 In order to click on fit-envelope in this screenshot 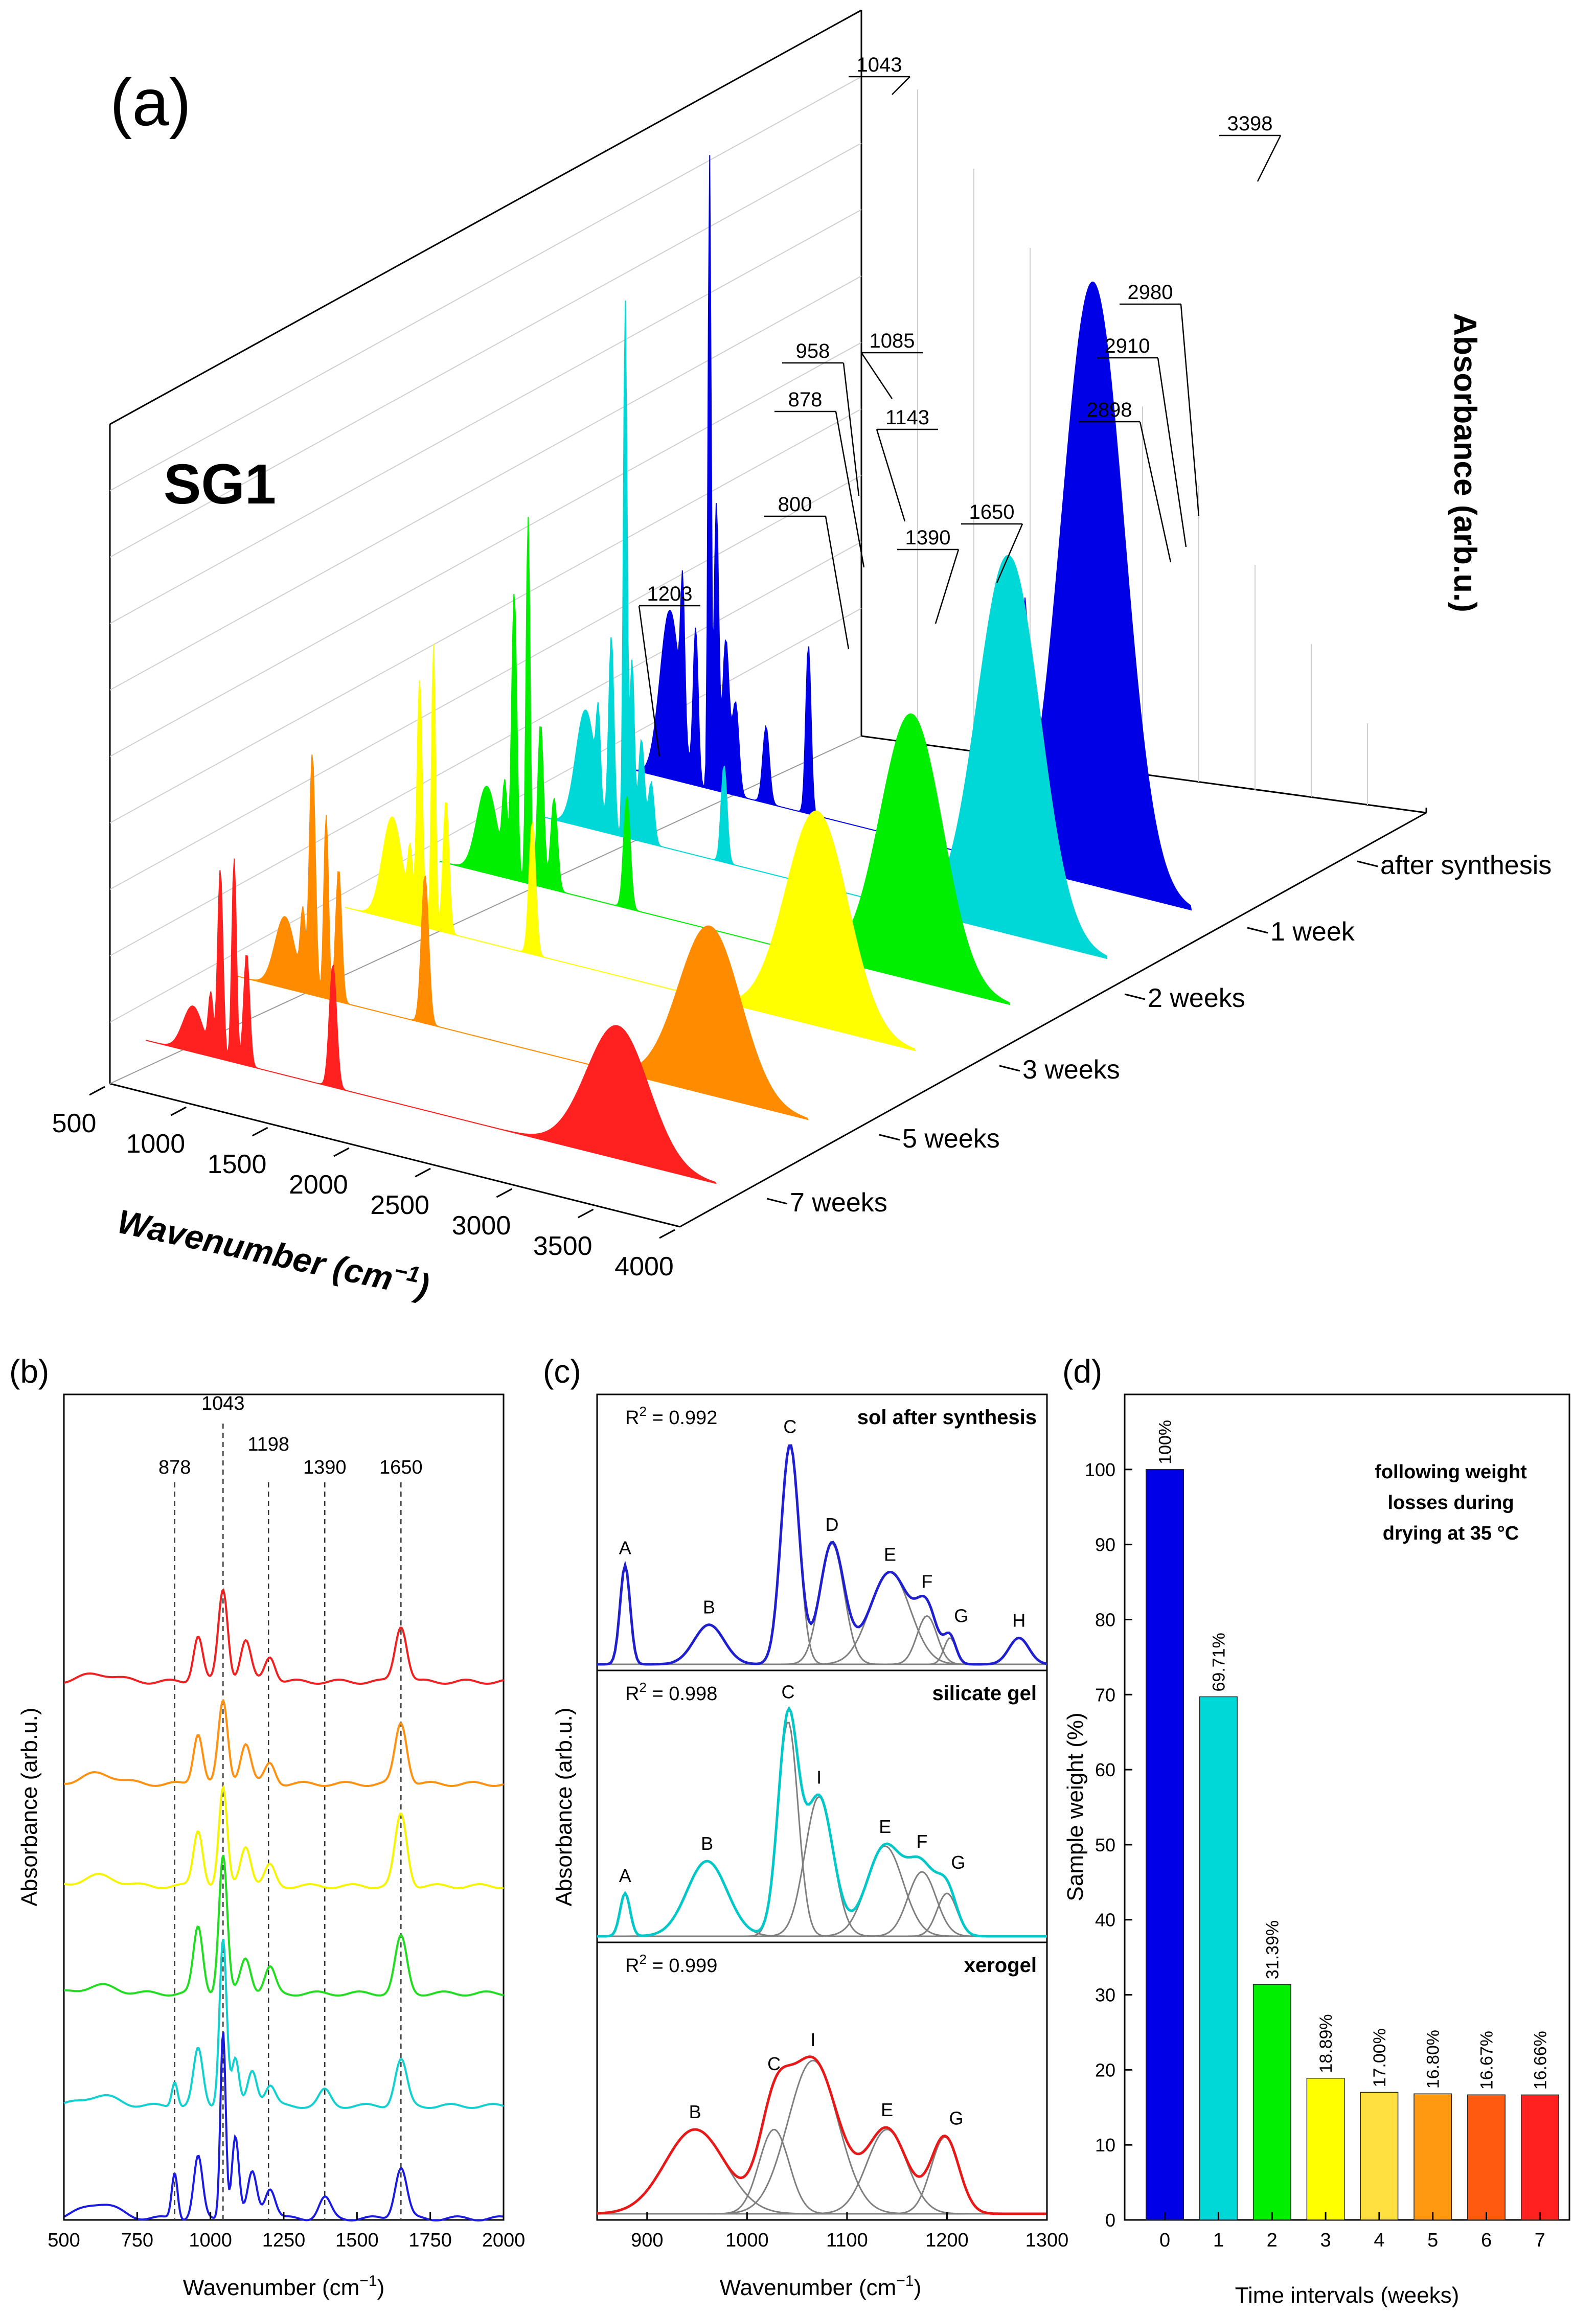, I will do `click(822, 2135)`.